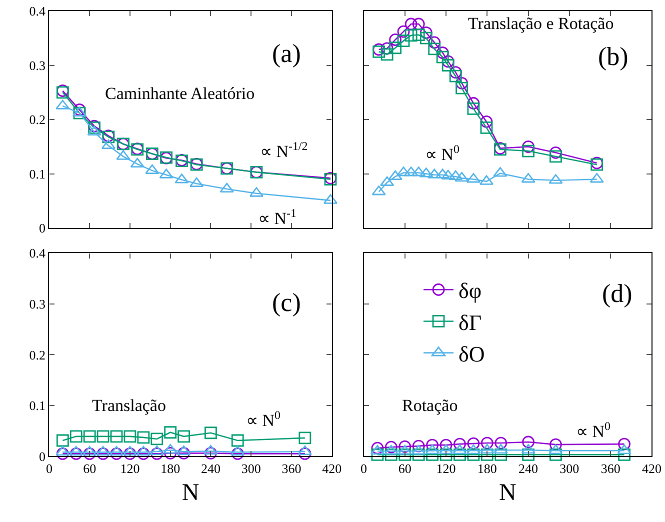 Image resolution: width=665 pixels, height=522 pixels. Describe the element at coordinates (541, 23) in the screenshot. I see `annotation: Translação e Rotação` at that location.